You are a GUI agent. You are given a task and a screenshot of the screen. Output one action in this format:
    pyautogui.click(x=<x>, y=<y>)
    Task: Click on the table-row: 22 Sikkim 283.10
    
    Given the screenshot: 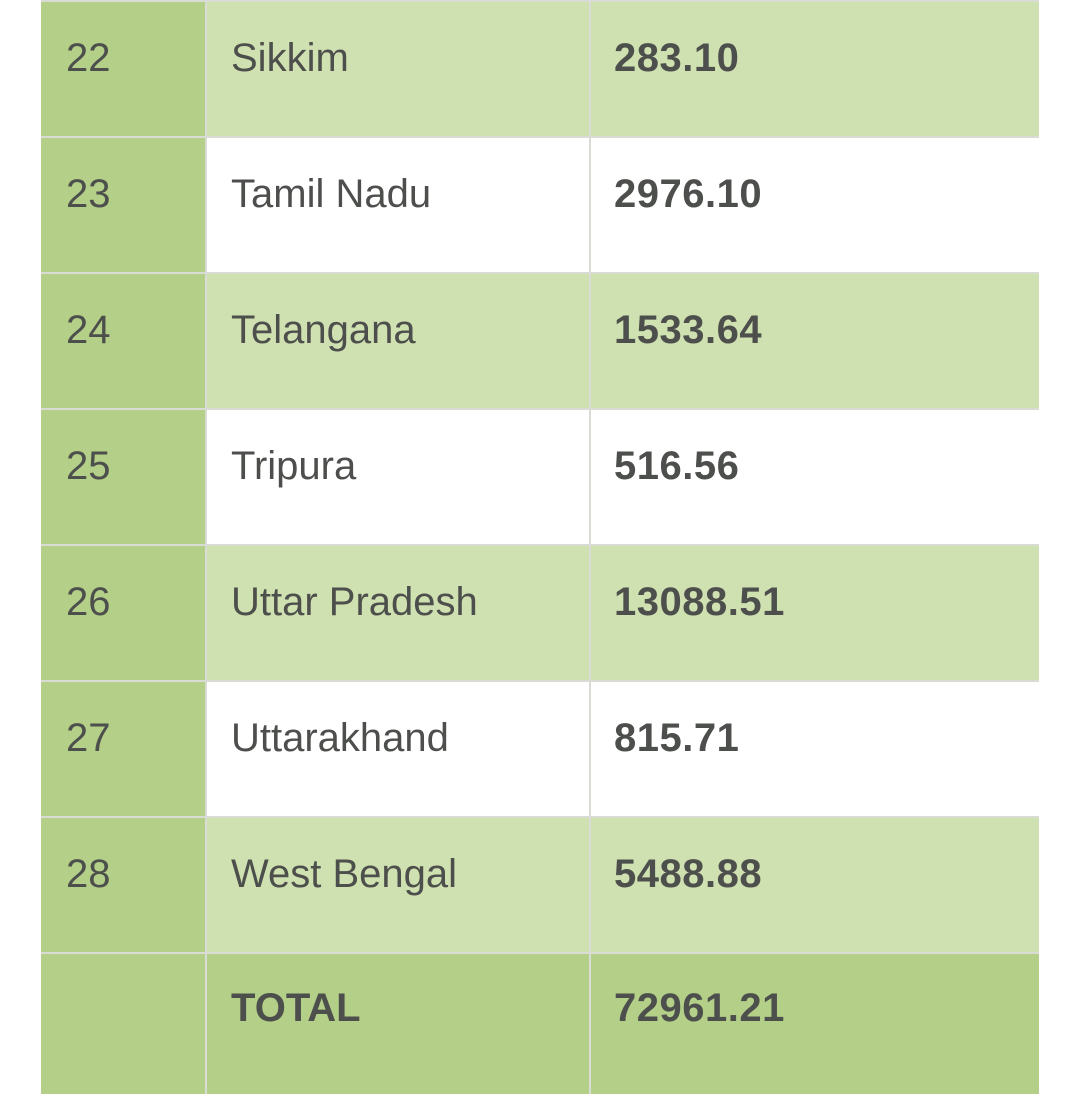 What is the action you would take?
    pyautogui.click(x=540, y=70)
    